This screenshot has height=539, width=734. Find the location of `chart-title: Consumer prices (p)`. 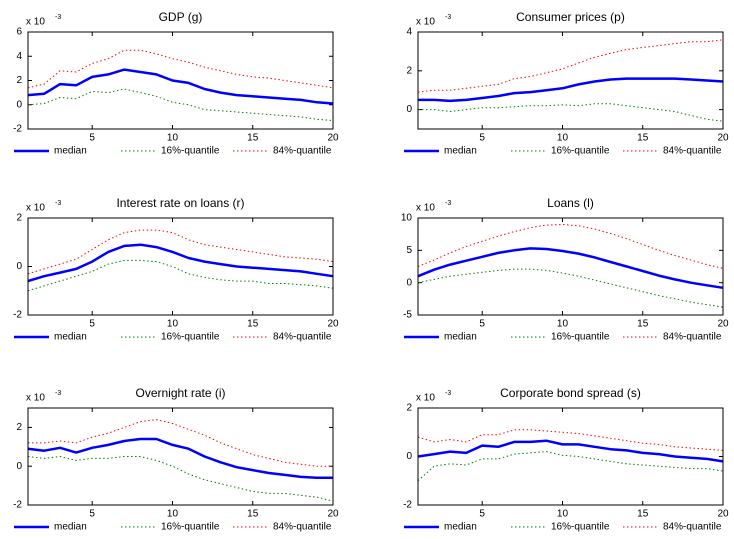

chart-title: Consumer prices (p) is located at coordinates (570, 17).